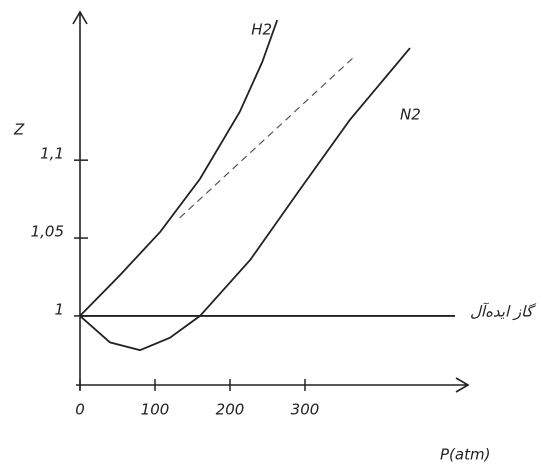 This screenshot has height=474, width=547. What do you see at coordinates (465, 455) in the screenshot?
I see `x-axis-label: P(atm)` at bounding box center [465, 455].